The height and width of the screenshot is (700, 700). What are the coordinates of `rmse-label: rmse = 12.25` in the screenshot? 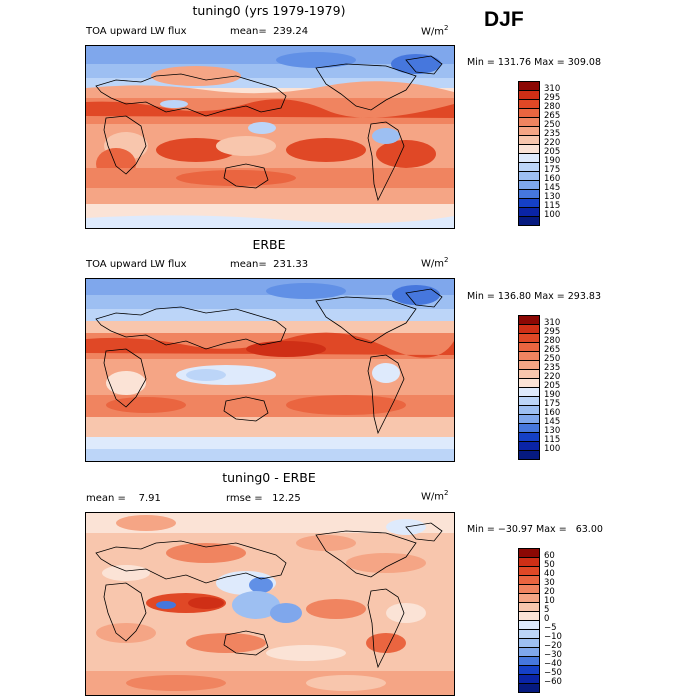 It's located at (263, 498).